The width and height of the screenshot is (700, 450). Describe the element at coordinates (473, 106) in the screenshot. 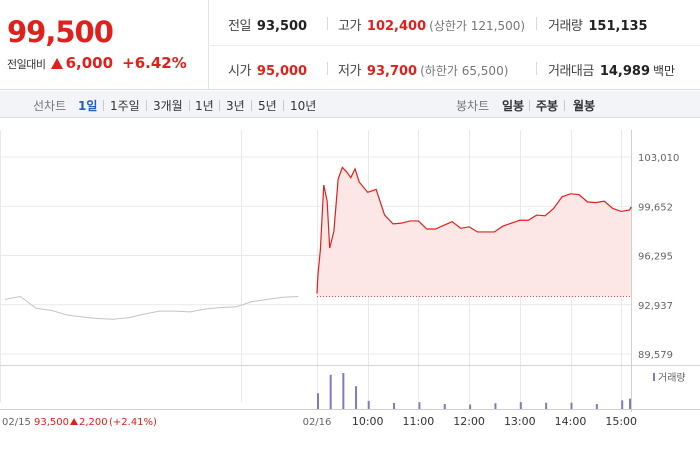

I see `candle-chart-label: 봉차트` at that location.